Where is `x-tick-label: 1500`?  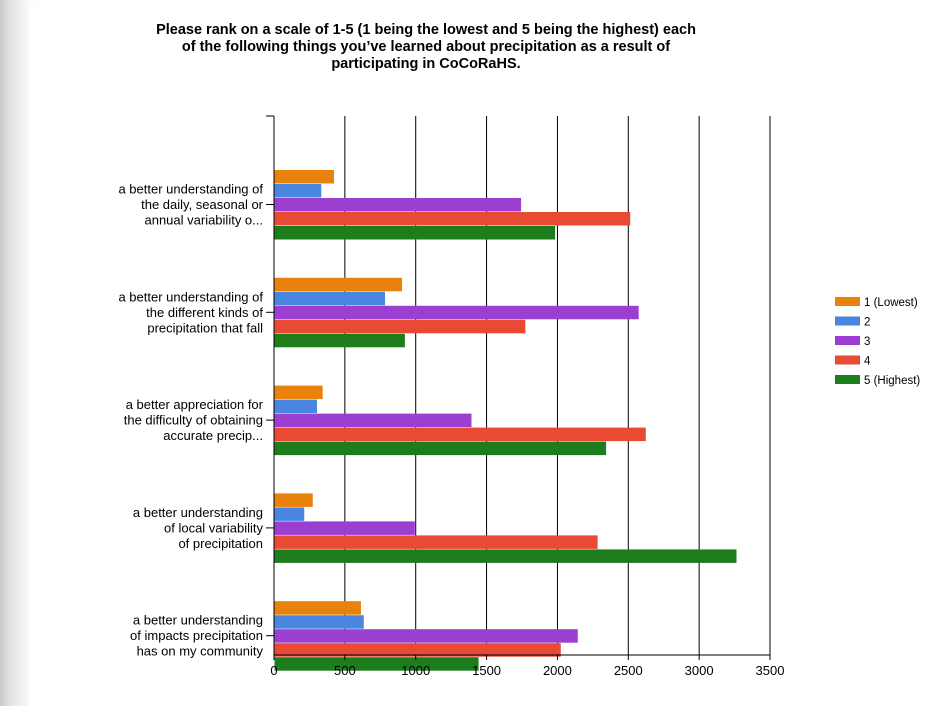
x-tick-label: 1500 is located at coordinates (486, 670).